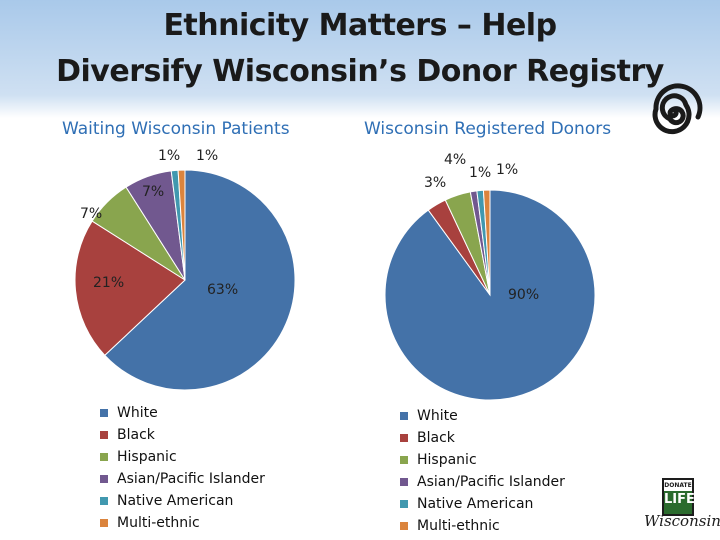 The height and width of the screenshot is (540, 720). Describe the element at coordinates (223, 290) in the screenshot. I see `chart1-label-white: 63%` at that location.